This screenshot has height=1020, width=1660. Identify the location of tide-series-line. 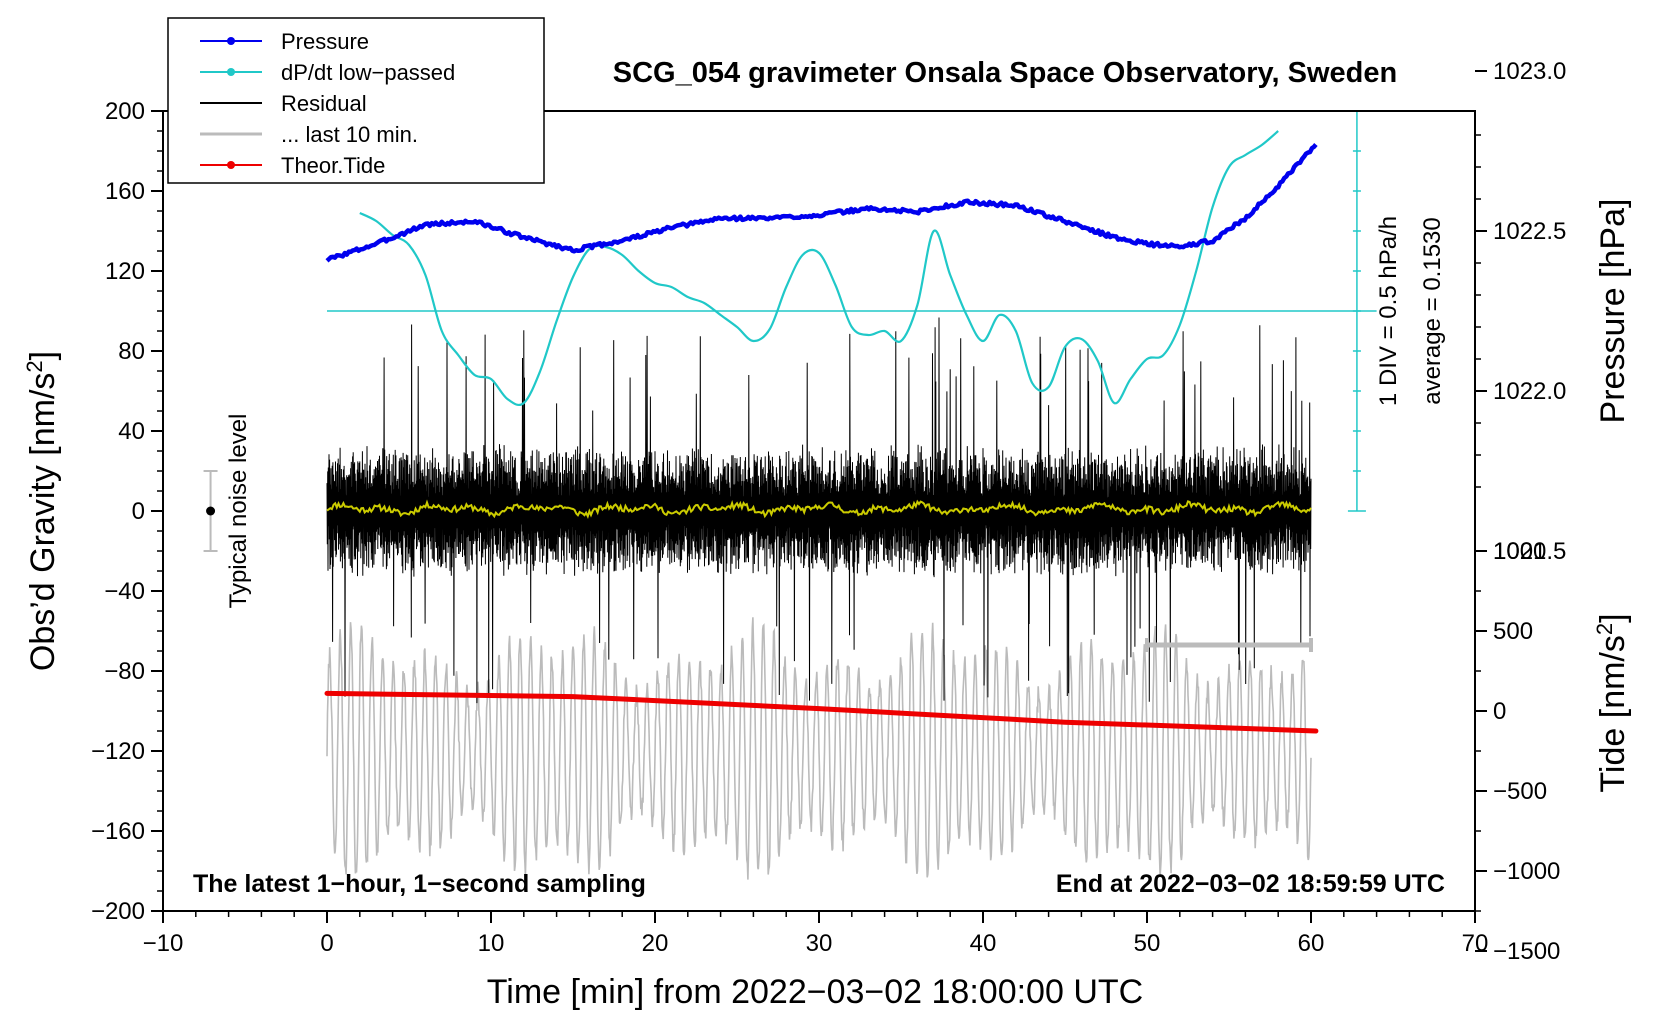
(821, 712).